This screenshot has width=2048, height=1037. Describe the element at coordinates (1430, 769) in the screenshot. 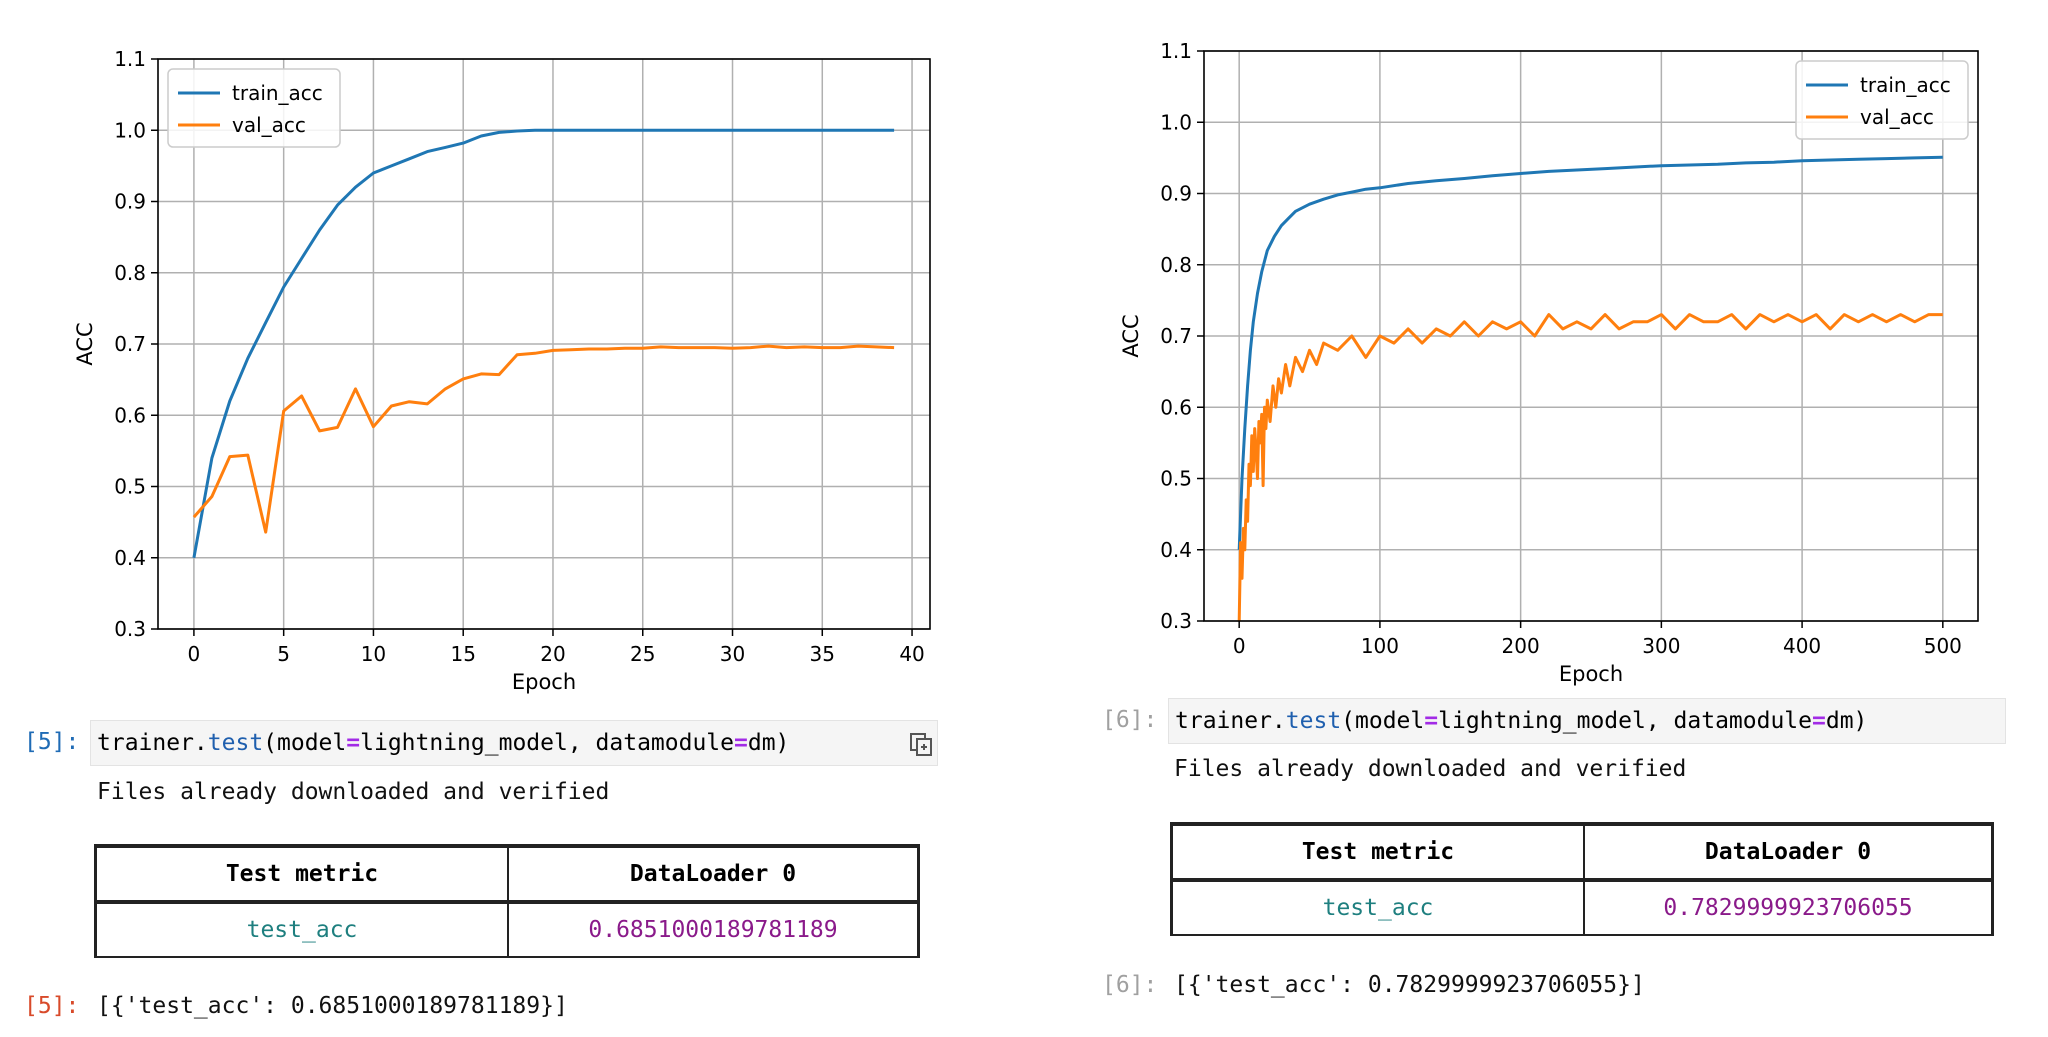

I see `right-stream-output: Files already downloaded and verified` at that location.